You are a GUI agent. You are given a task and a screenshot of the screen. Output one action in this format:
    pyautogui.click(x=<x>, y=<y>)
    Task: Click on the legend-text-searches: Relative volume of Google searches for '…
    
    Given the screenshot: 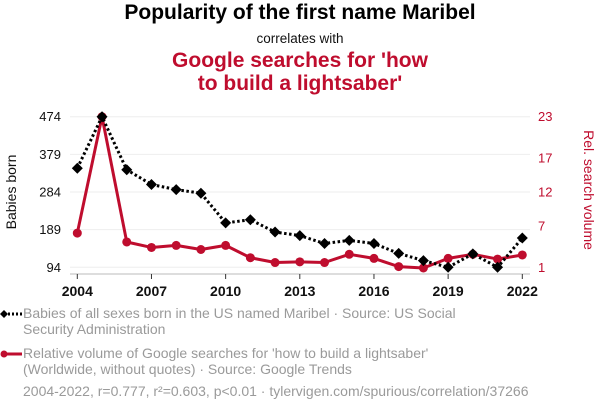 What is the action you would take?
    pyautogui.click(x=243, y=361)
    